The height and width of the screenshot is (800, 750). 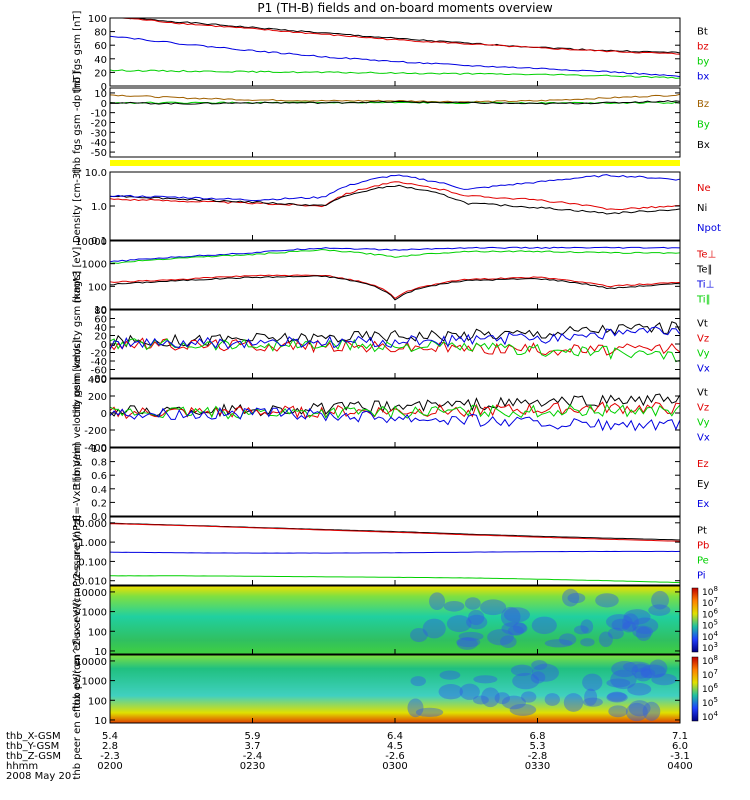 What do you see at coordinates (703, 546) in the screenshot?
I see `legend-label: Pb` at bounding box center [703, 546].